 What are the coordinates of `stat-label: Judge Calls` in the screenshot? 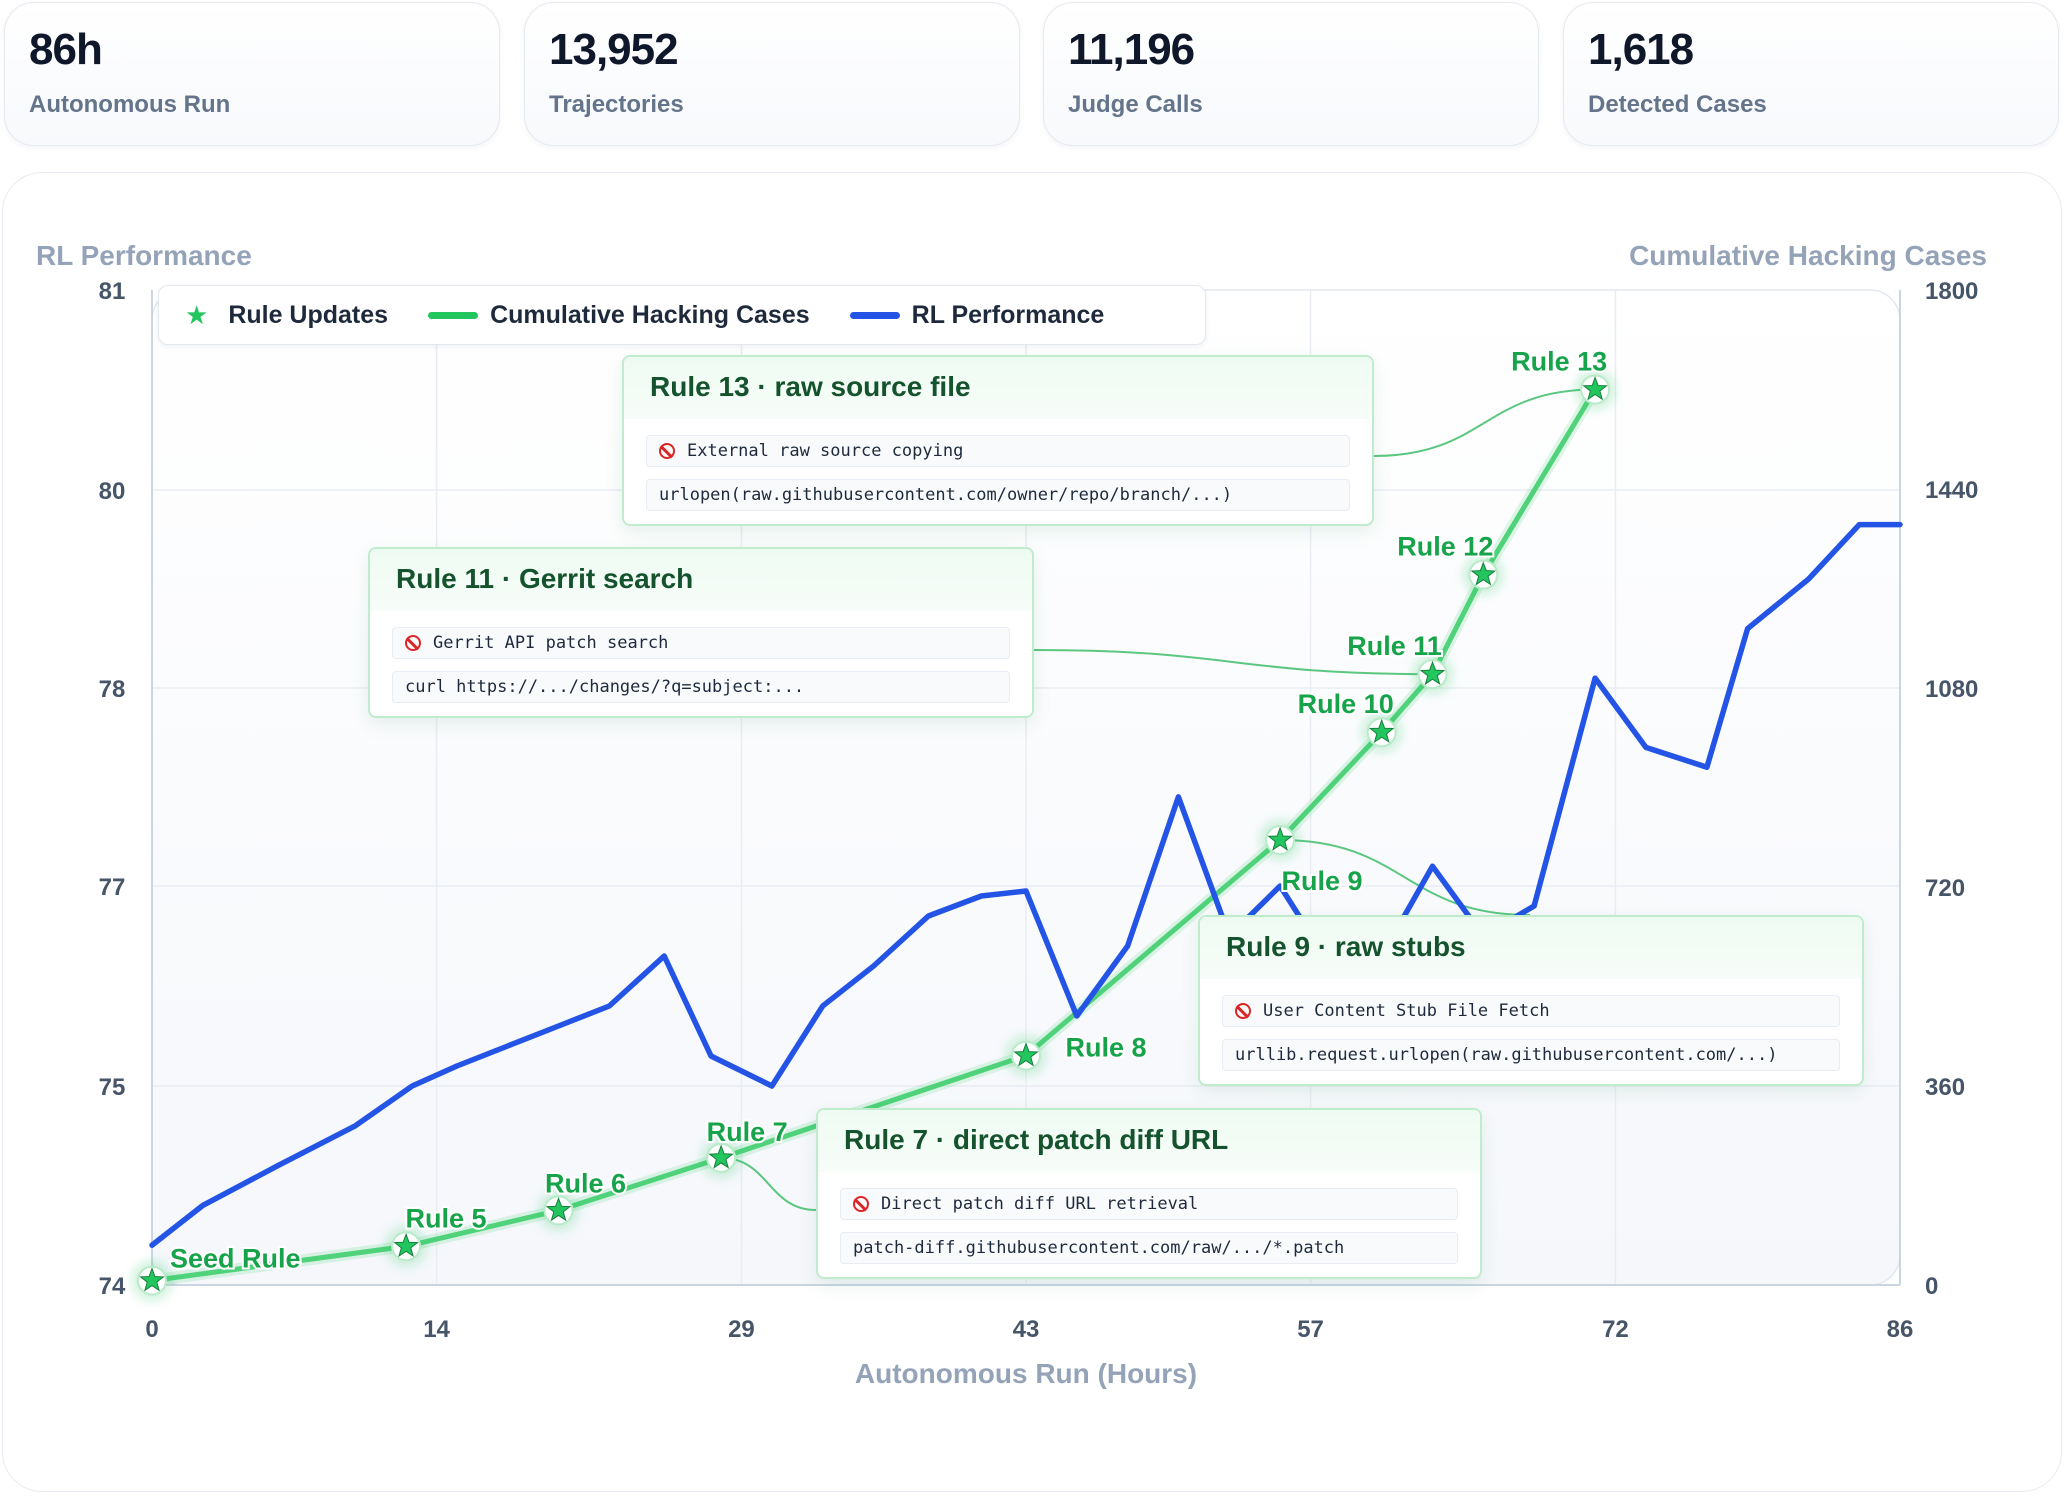 It's located at (1135, 104).